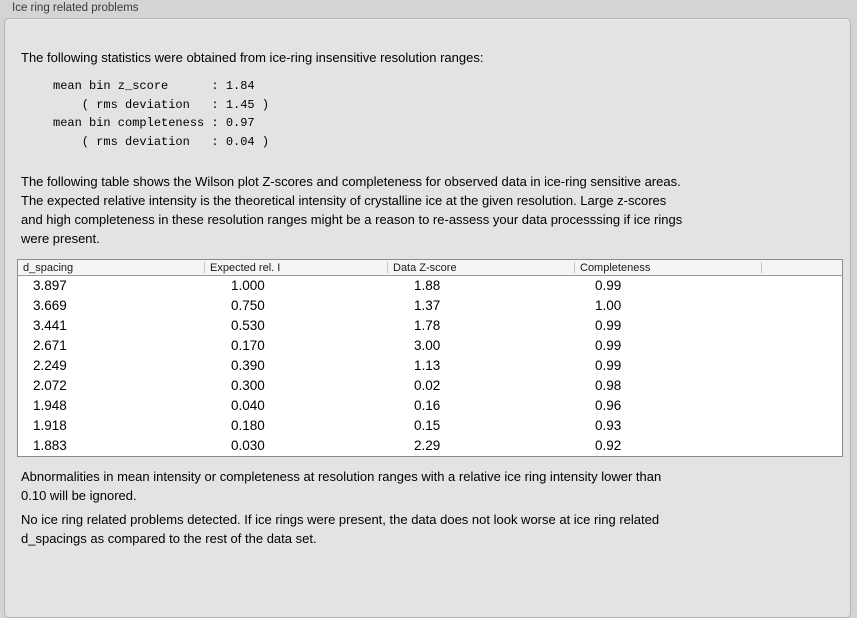 The image size is (857, 618). I want to click on table-row: 1.918 0.180 0.15 0.93, so click(430, 426).